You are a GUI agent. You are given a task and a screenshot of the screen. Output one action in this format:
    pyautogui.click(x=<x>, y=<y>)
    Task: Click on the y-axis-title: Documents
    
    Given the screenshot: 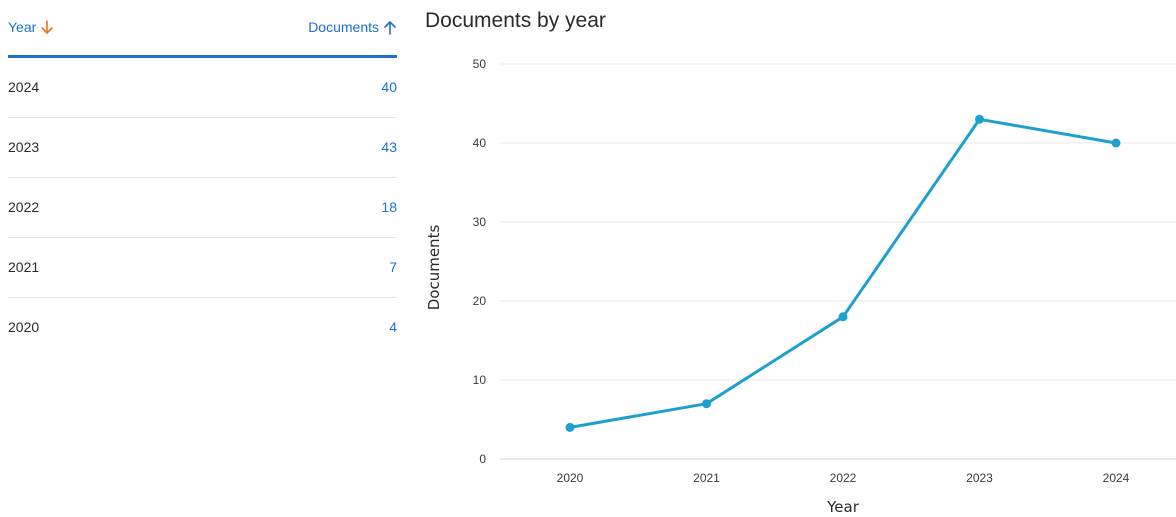 What is the action you would take?
    pyautogui.click(x=434, y=268)
    